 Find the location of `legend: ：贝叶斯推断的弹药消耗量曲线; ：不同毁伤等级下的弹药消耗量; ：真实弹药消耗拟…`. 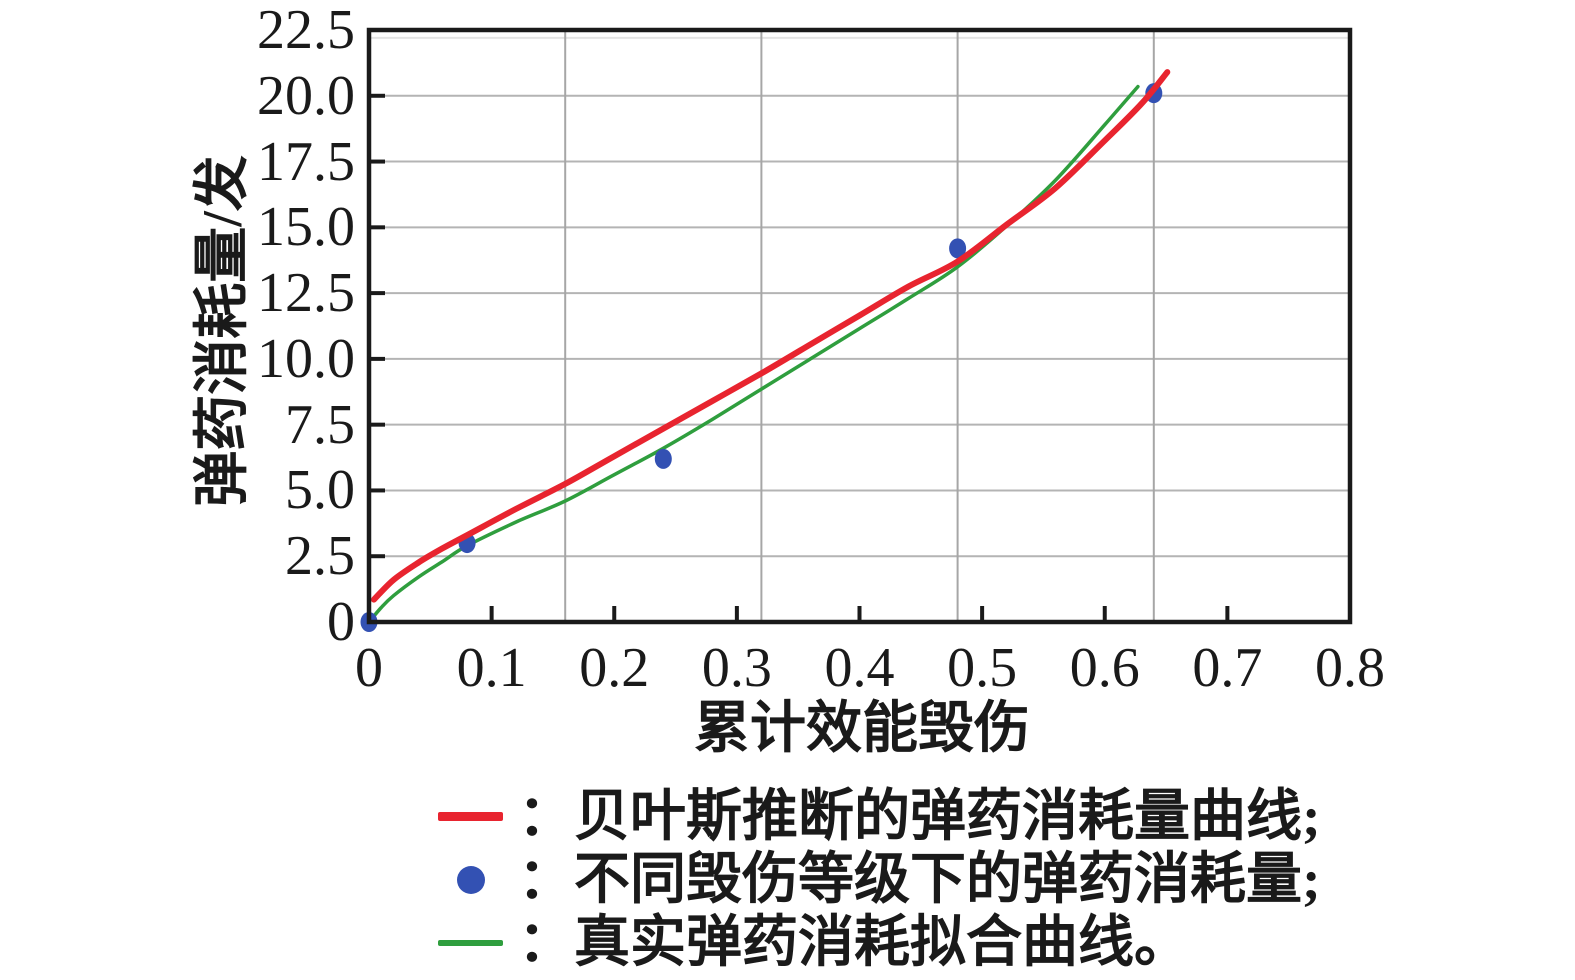

legend: ：贝叶斯推断的弹药消耗量曲线; ：不同毁伤等级下的弹药消耗量; ：真实弹药消耗拟… is located at coordinates (879, 879).